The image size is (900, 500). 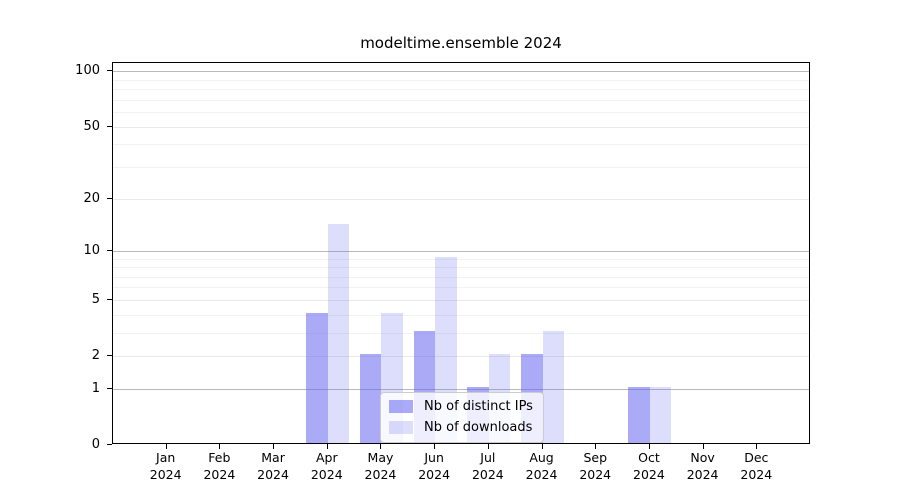 What do you see at coordinates (401, 427) in the screenshot?
I see `legend-swatch-downloads` at bounding box center [401, 427].